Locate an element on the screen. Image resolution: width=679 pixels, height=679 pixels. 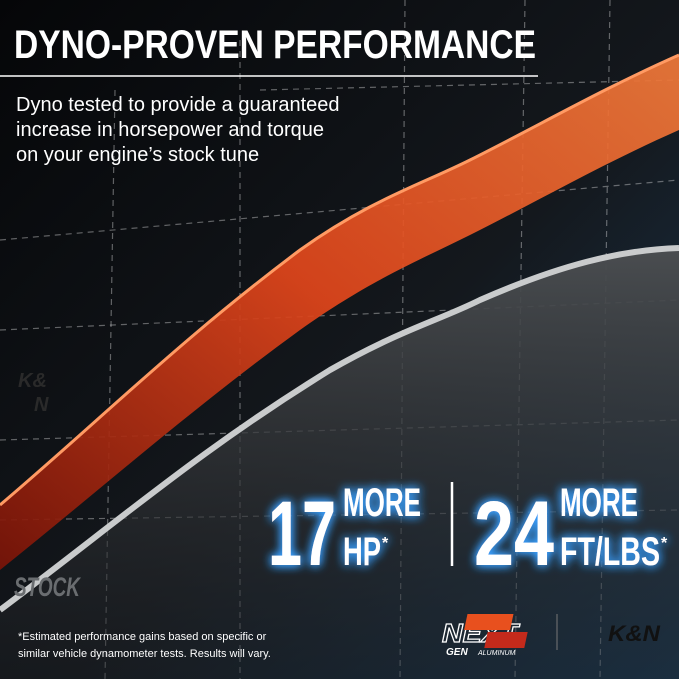
stock-label: STOCK is located at coordinates (48, 587).